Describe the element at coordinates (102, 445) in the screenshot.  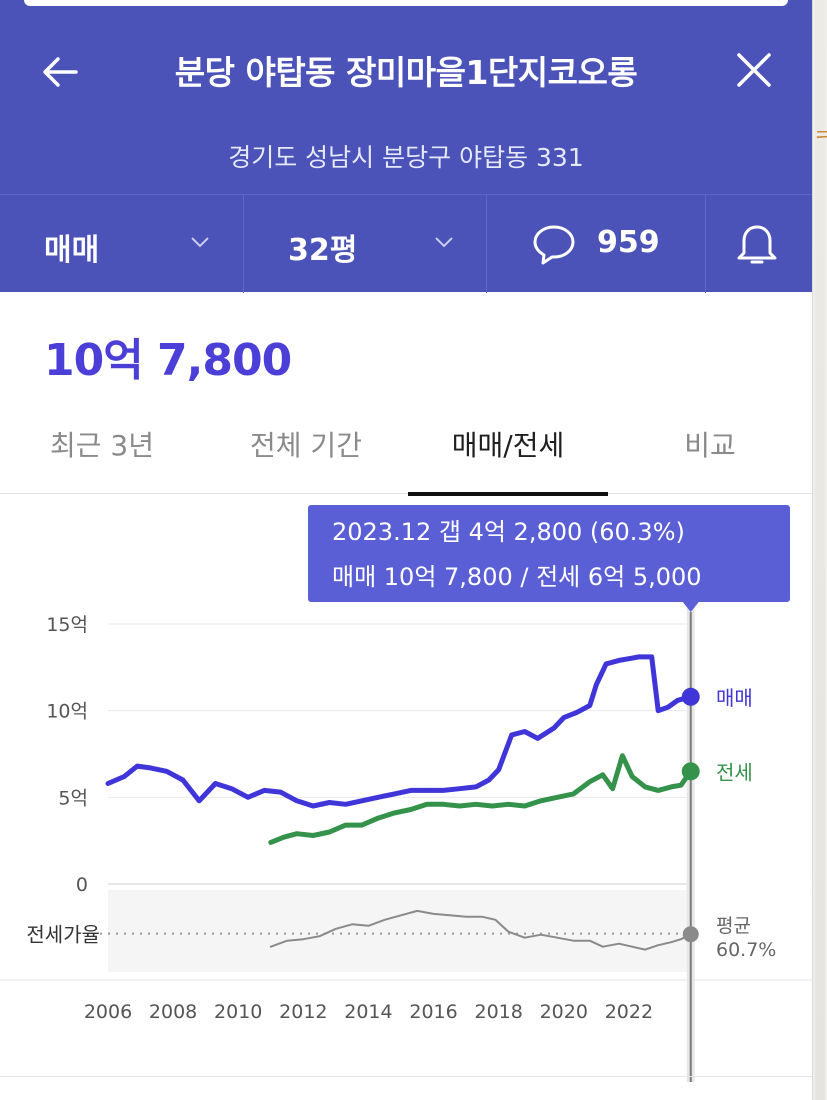
I see `tab-recent-3y: 최근 3년` at that location.